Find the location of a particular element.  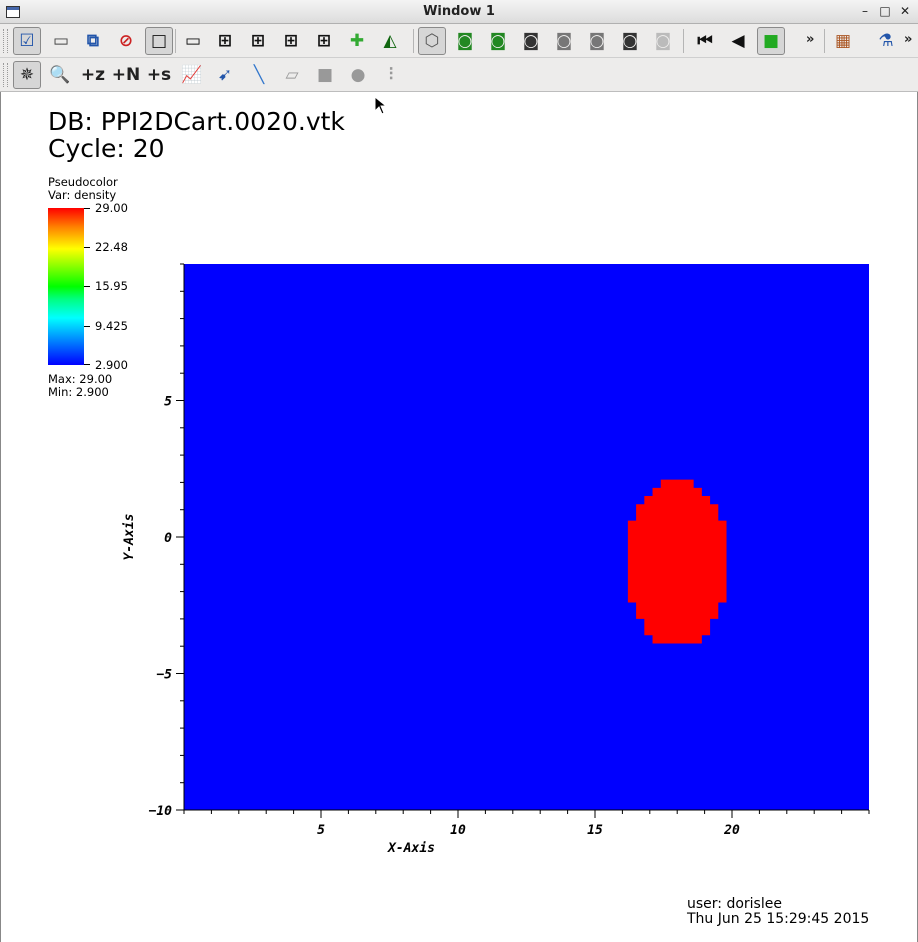

toolbar-perspective-icon: ⬡ is located at coordinates (432, 41).